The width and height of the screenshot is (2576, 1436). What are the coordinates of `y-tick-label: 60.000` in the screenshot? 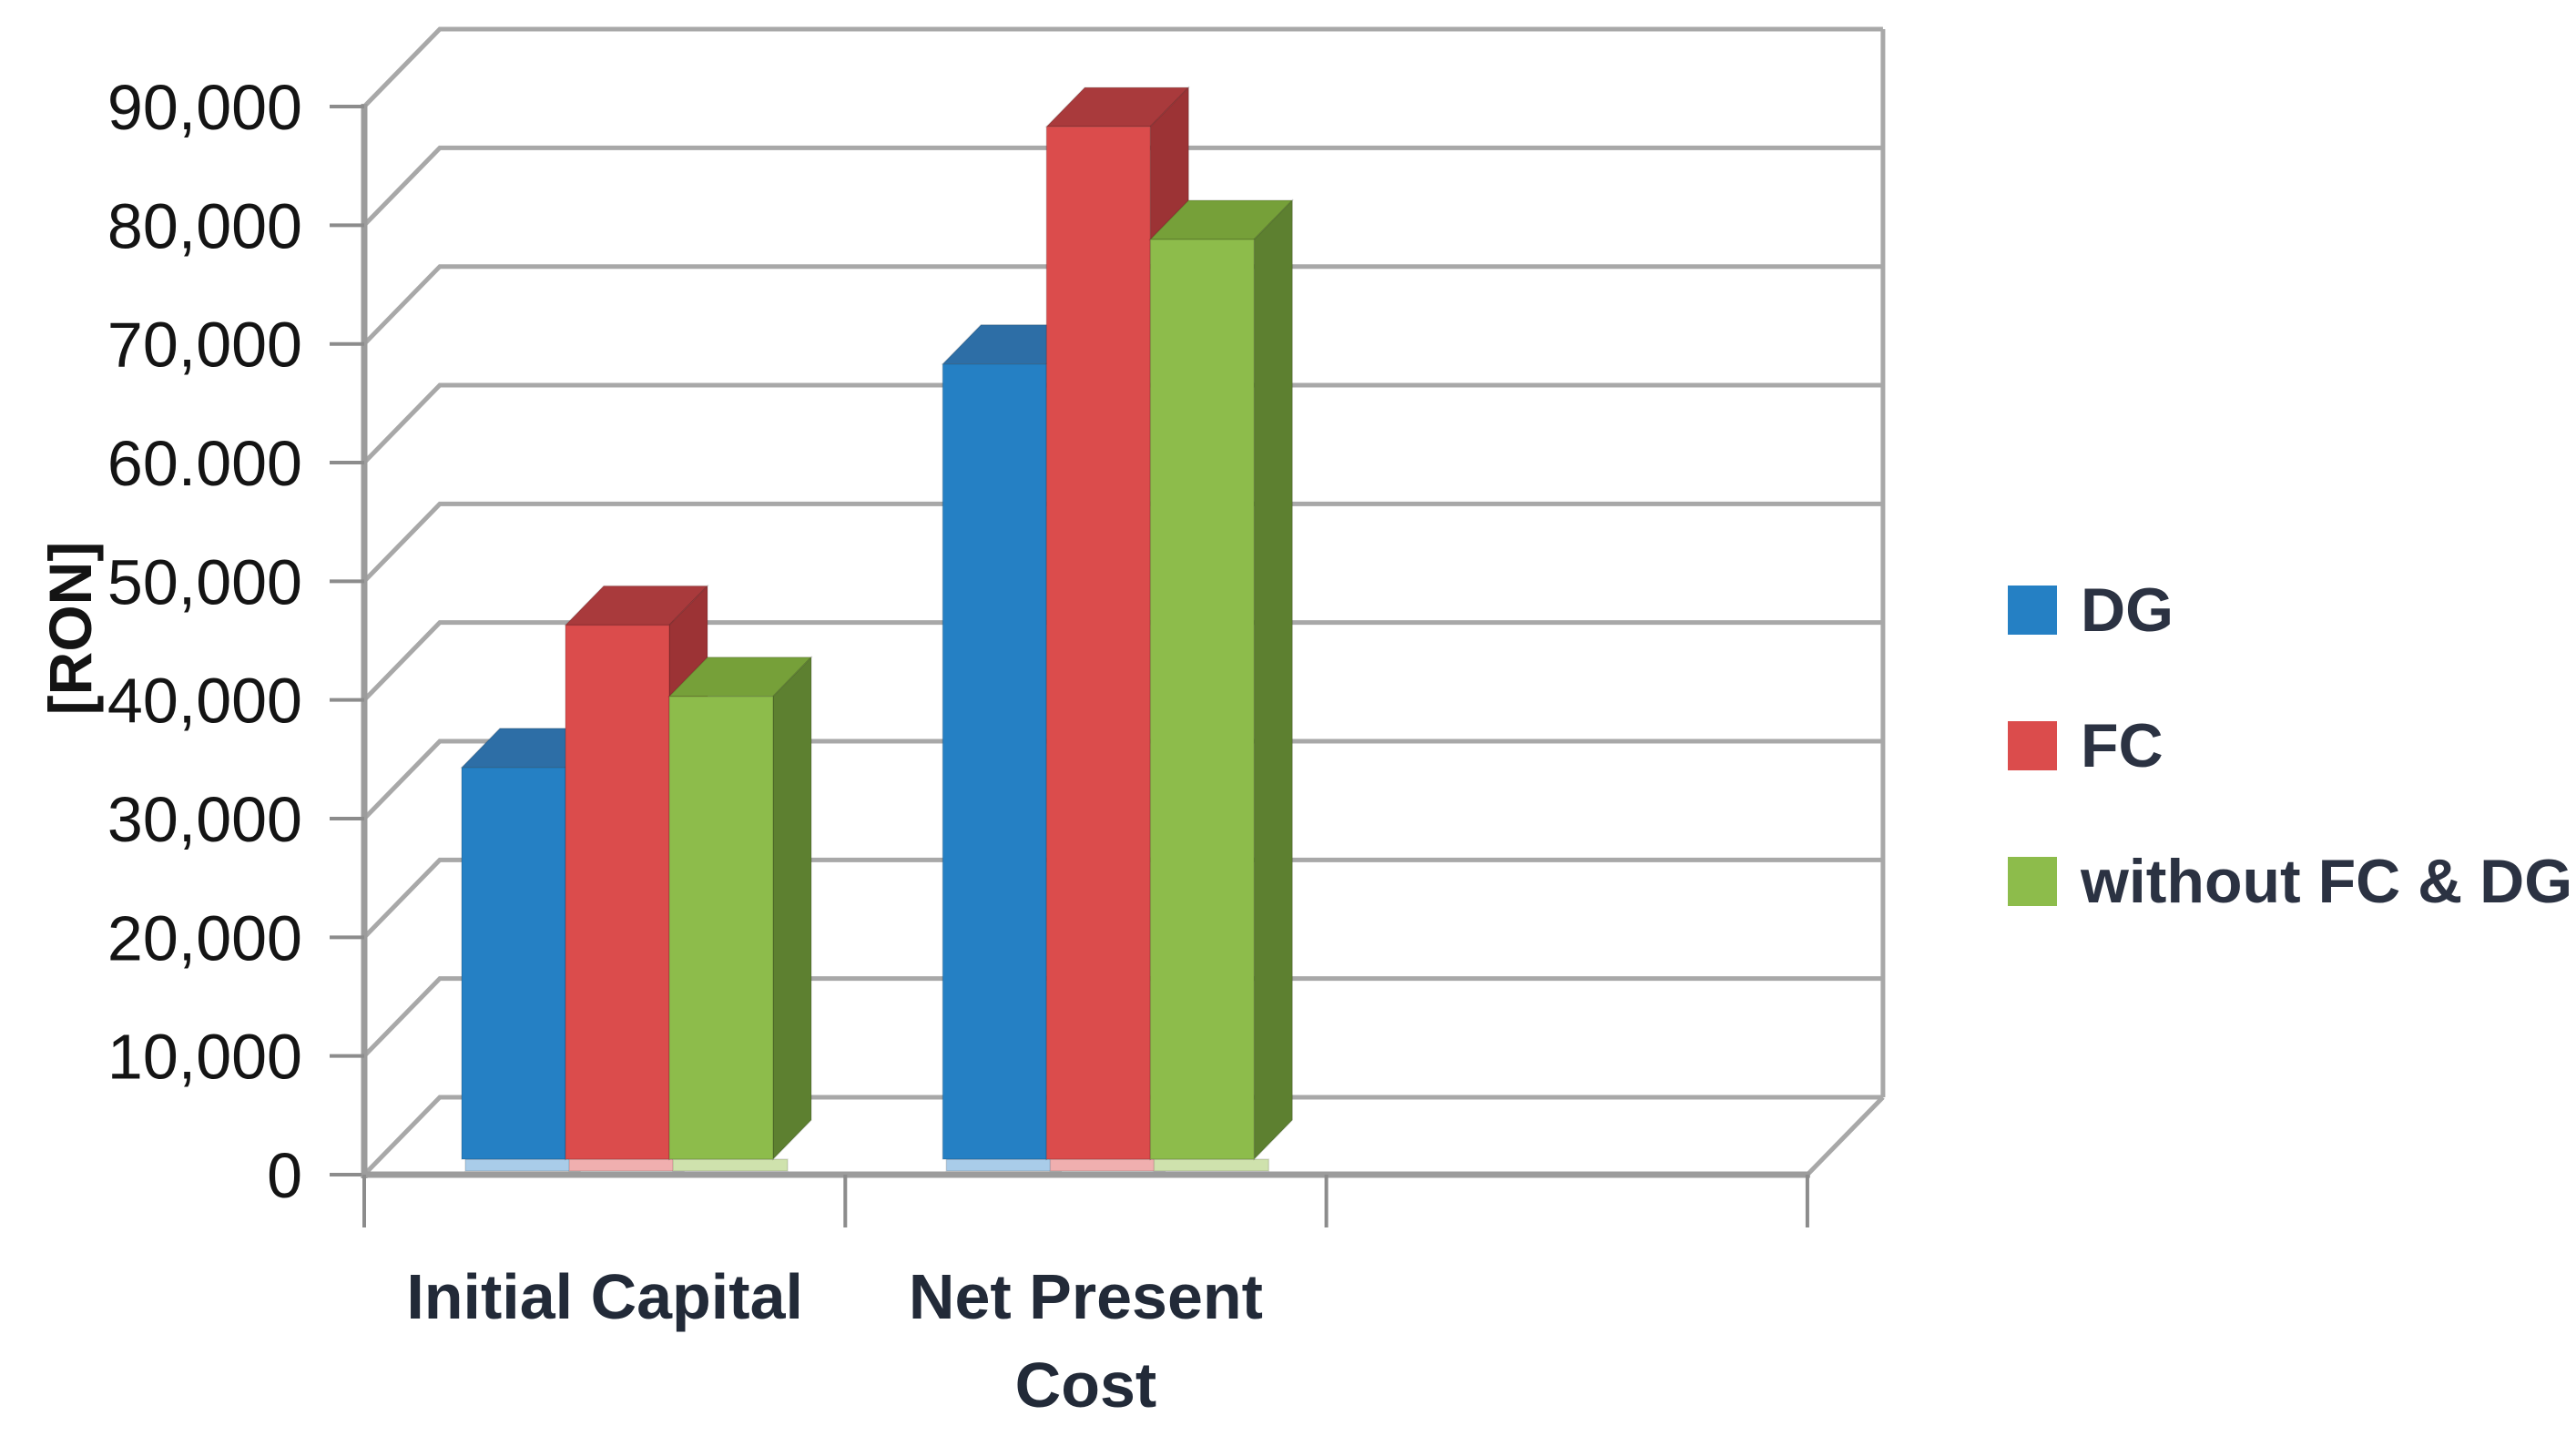 It's located at (204, 464).